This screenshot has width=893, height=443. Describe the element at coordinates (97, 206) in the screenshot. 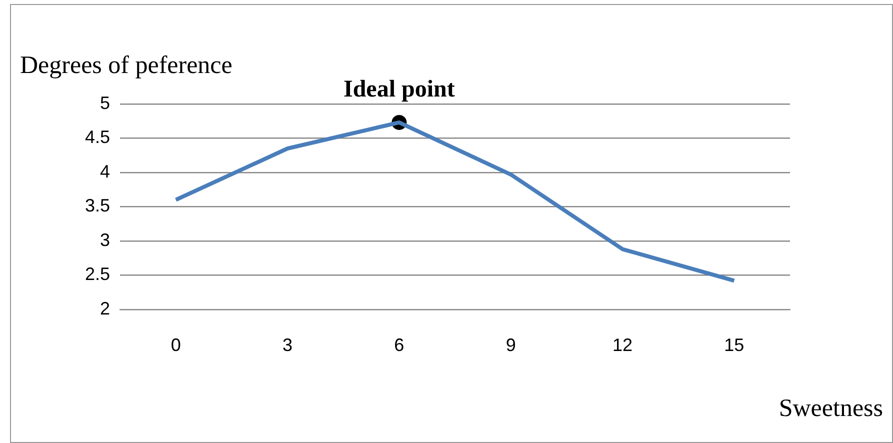

I see `y-tick-label: 3.5` at that location.